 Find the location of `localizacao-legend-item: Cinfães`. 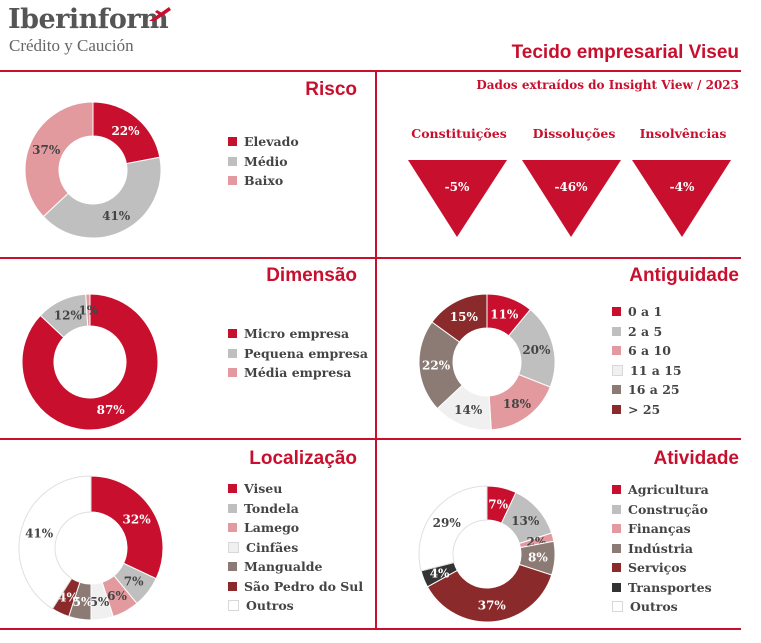

localizacao-legend-item: Cinfães is located at coordinates (295, 548).